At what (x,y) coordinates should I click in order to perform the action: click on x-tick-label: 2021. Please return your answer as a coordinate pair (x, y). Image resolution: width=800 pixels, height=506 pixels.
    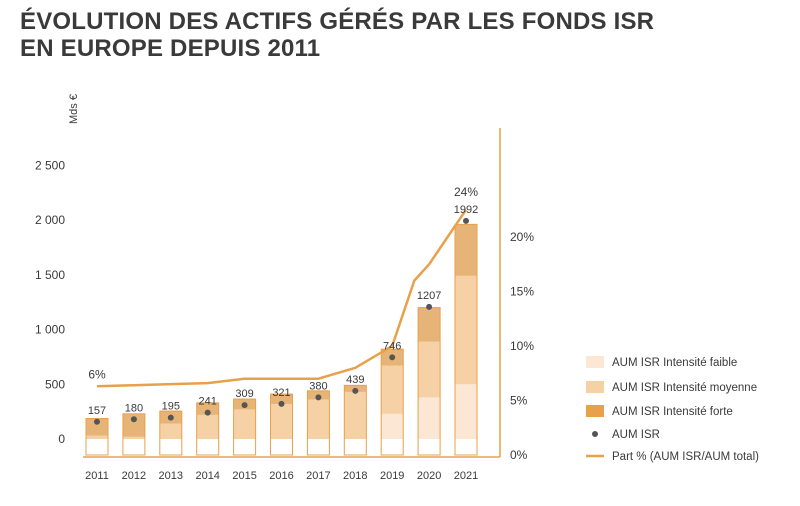
    Looking at the image, I should click on (466, 476).